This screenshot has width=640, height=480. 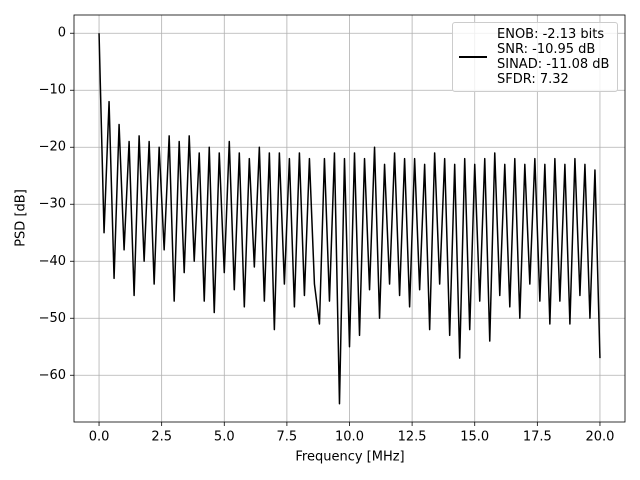 I want to click on x-axis-label: Frequency [MHz], so click(x=349, y=457).